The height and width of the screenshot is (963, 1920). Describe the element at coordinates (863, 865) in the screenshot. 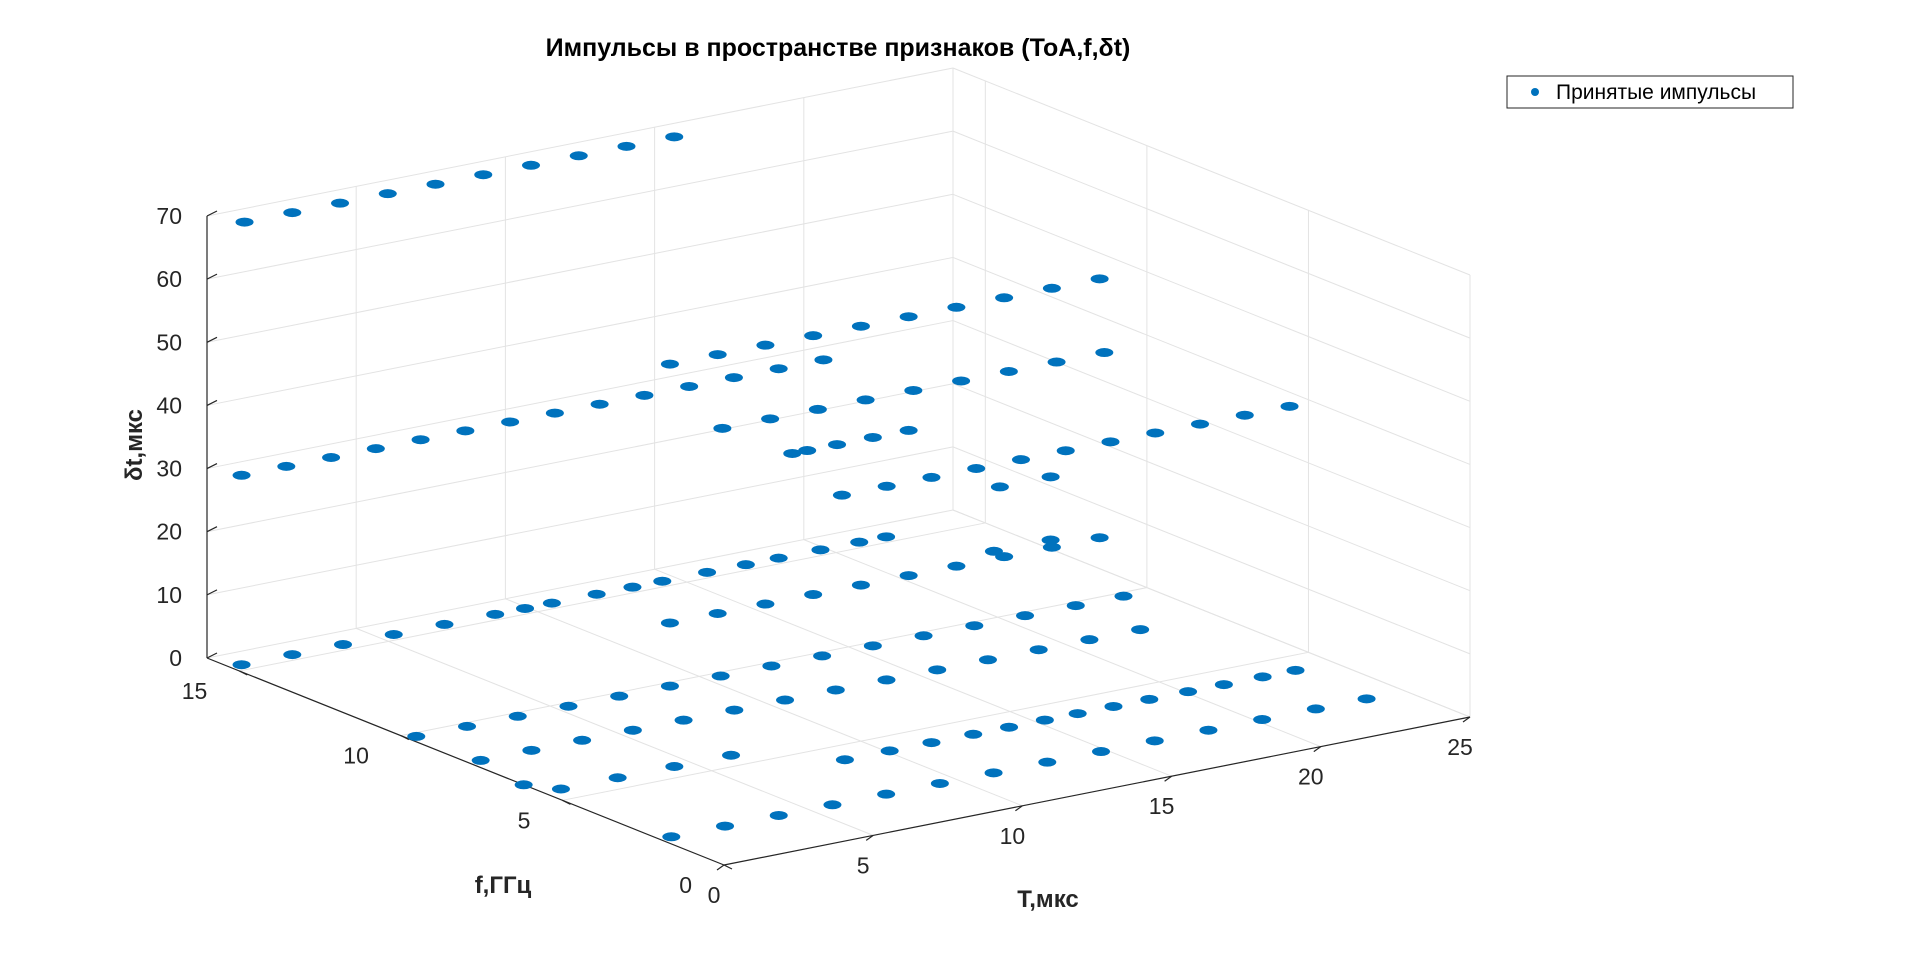

I see `x-tick-label: 5` at that location.